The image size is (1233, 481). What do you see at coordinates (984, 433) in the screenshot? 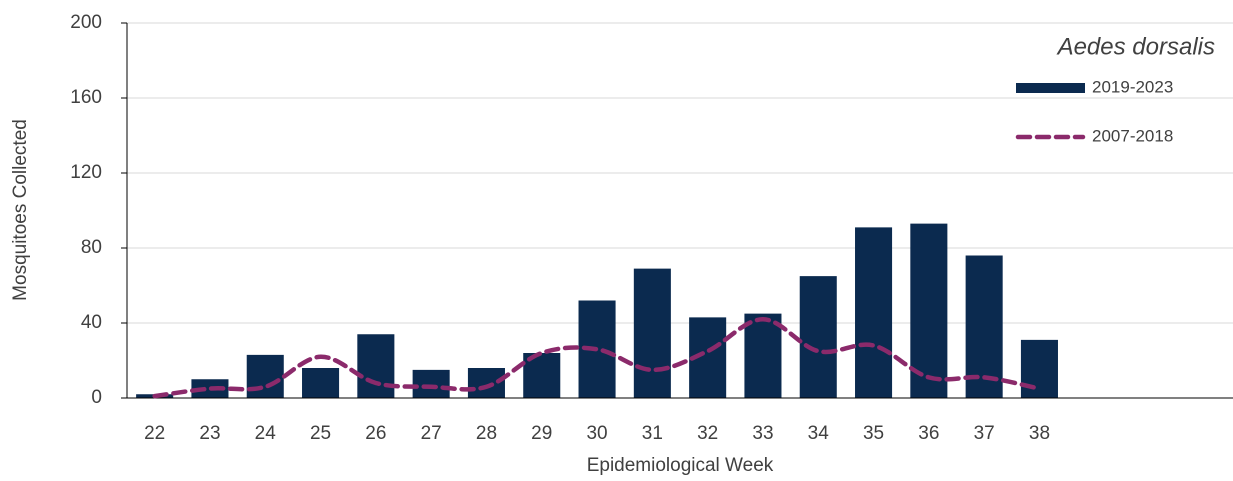
I see `x-tick-label: 37` at bounding box center [984, 433].